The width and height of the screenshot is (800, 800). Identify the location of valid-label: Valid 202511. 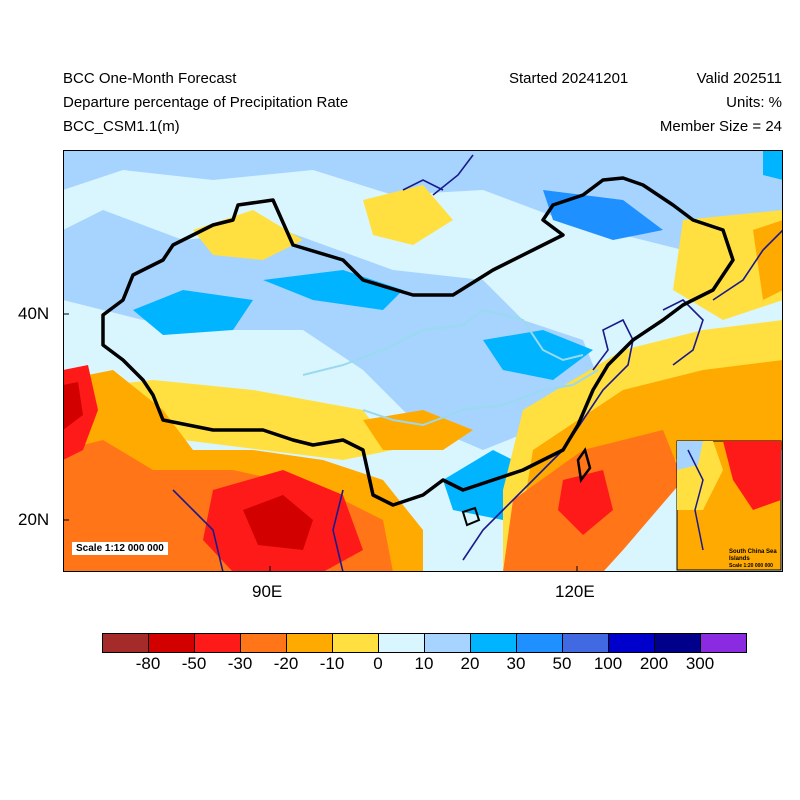
(739, 78).